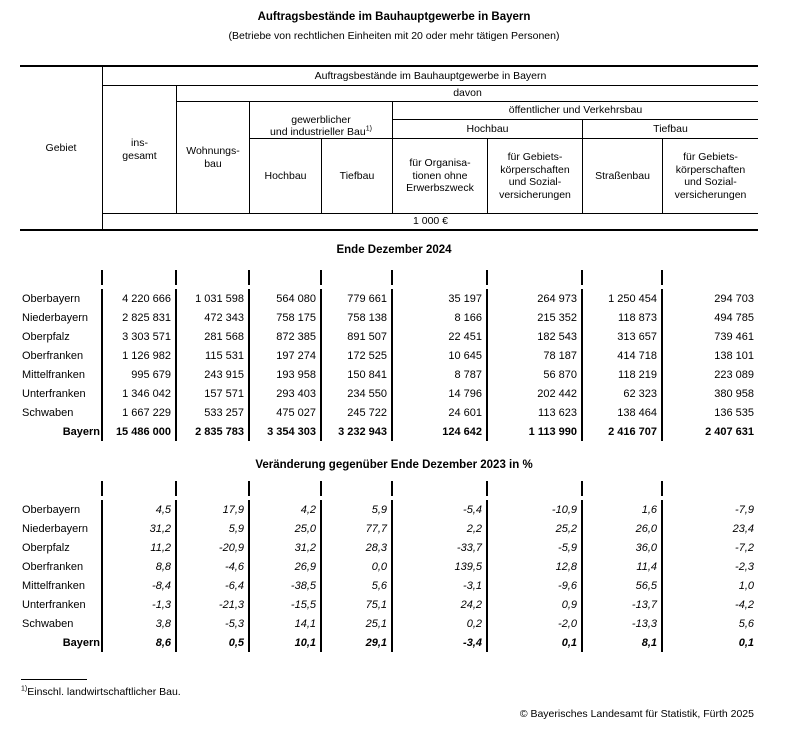  Describe the element at coordinates (213, 374) in the screenshot. I see `value-cell: 243 915` at that location.